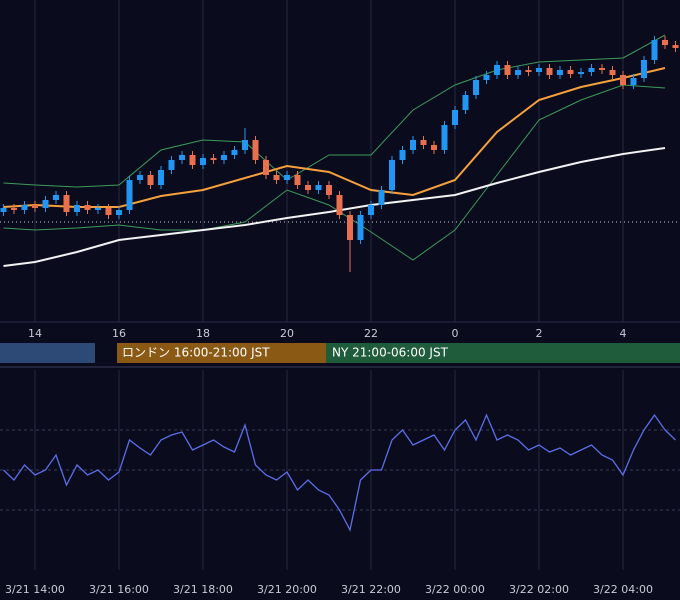  Describe the element at coordinates (35, 589) in the screenshot. I see `x-tick-label: 3/21 14:00` at that location.